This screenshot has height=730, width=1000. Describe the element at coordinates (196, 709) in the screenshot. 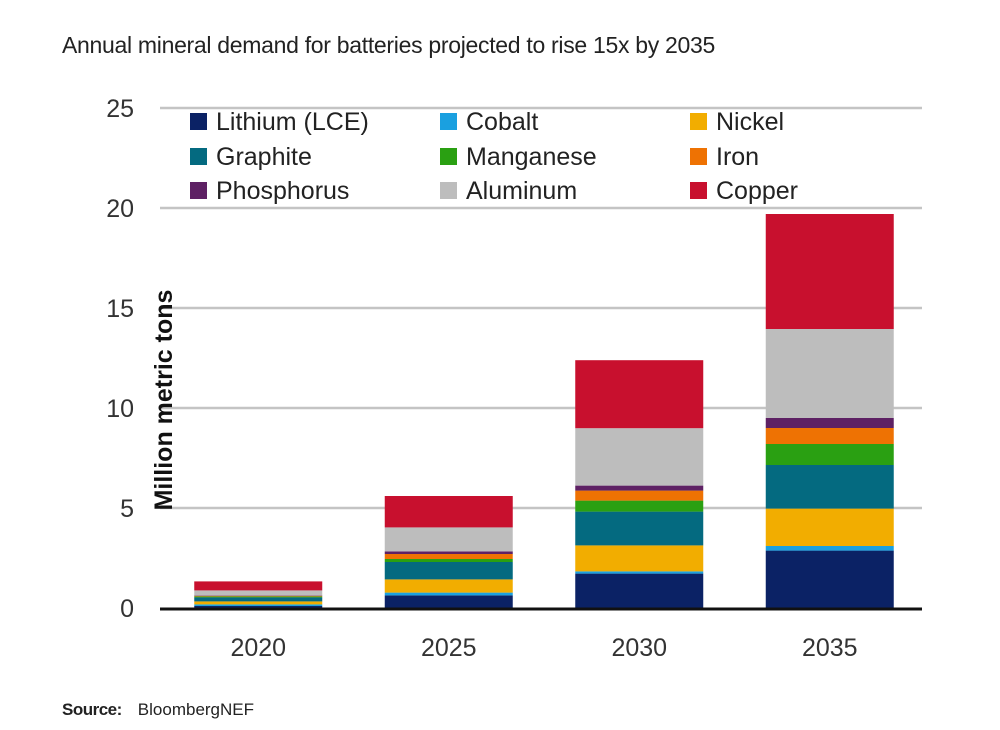

I see `source-value: BloombergNEF` at that location.